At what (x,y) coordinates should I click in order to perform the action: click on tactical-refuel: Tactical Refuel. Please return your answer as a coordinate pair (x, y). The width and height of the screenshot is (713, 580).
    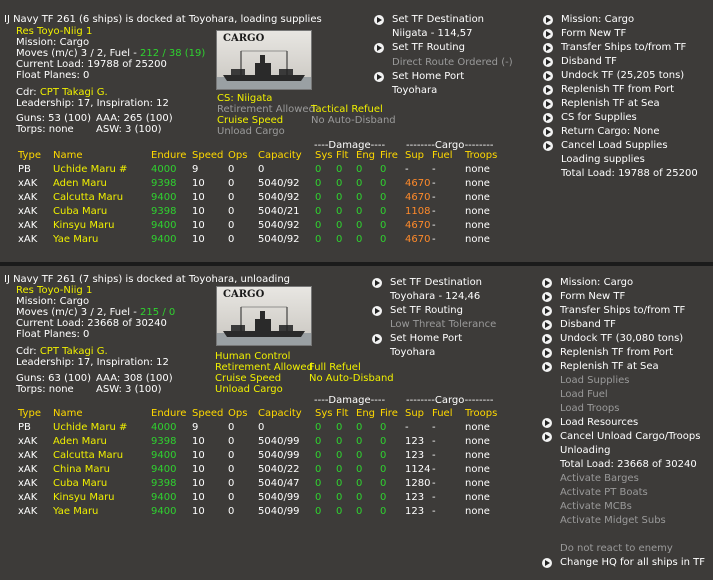
    Looking at the image, I should click on (347, 109).